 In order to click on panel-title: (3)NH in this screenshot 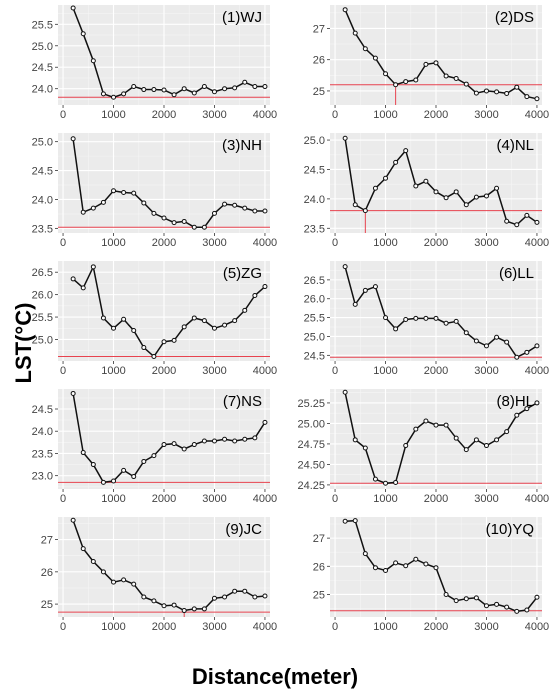, I will do `click(242, 145)`.